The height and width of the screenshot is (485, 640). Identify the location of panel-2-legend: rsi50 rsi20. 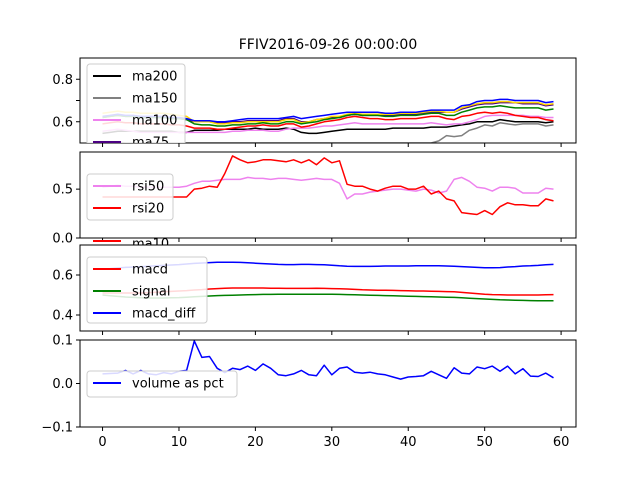
(130, 197).